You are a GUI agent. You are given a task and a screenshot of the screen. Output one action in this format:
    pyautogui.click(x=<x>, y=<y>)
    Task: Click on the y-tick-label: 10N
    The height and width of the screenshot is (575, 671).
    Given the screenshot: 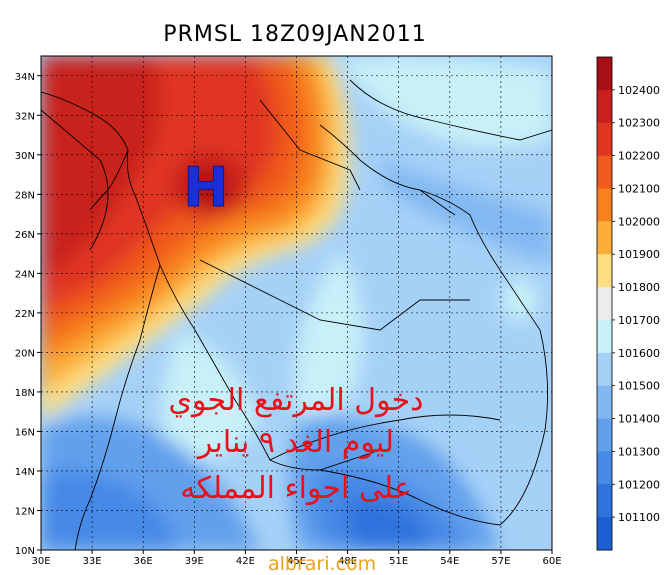 What is the action you would take?
    pyautogui.click(x=25, y=551)
    